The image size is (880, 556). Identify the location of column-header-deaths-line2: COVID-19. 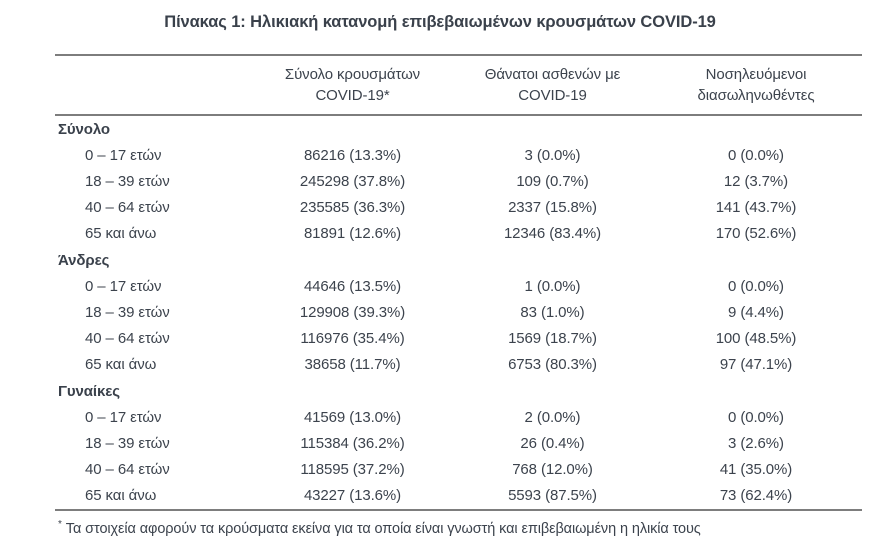
(552, 95).